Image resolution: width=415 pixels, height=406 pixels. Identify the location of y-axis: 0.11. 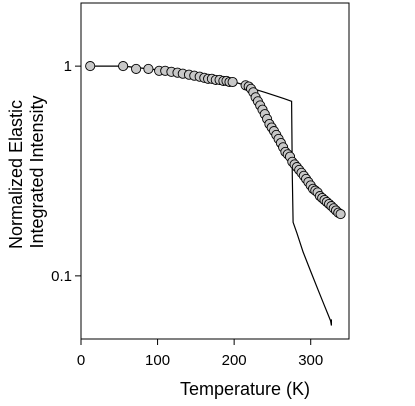
(66, 171).